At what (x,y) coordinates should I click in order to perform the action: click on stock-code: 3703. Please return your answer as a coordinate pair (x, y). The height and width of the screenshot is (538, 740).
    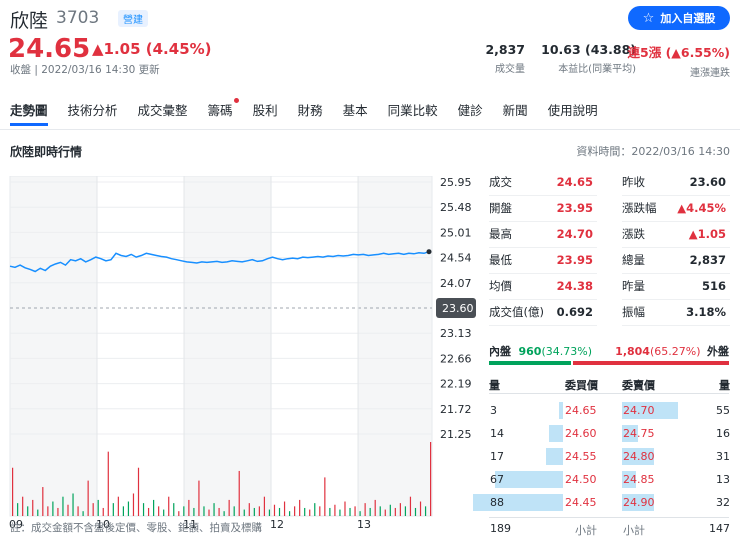
    Looking at the image, I should click on (78, 18).